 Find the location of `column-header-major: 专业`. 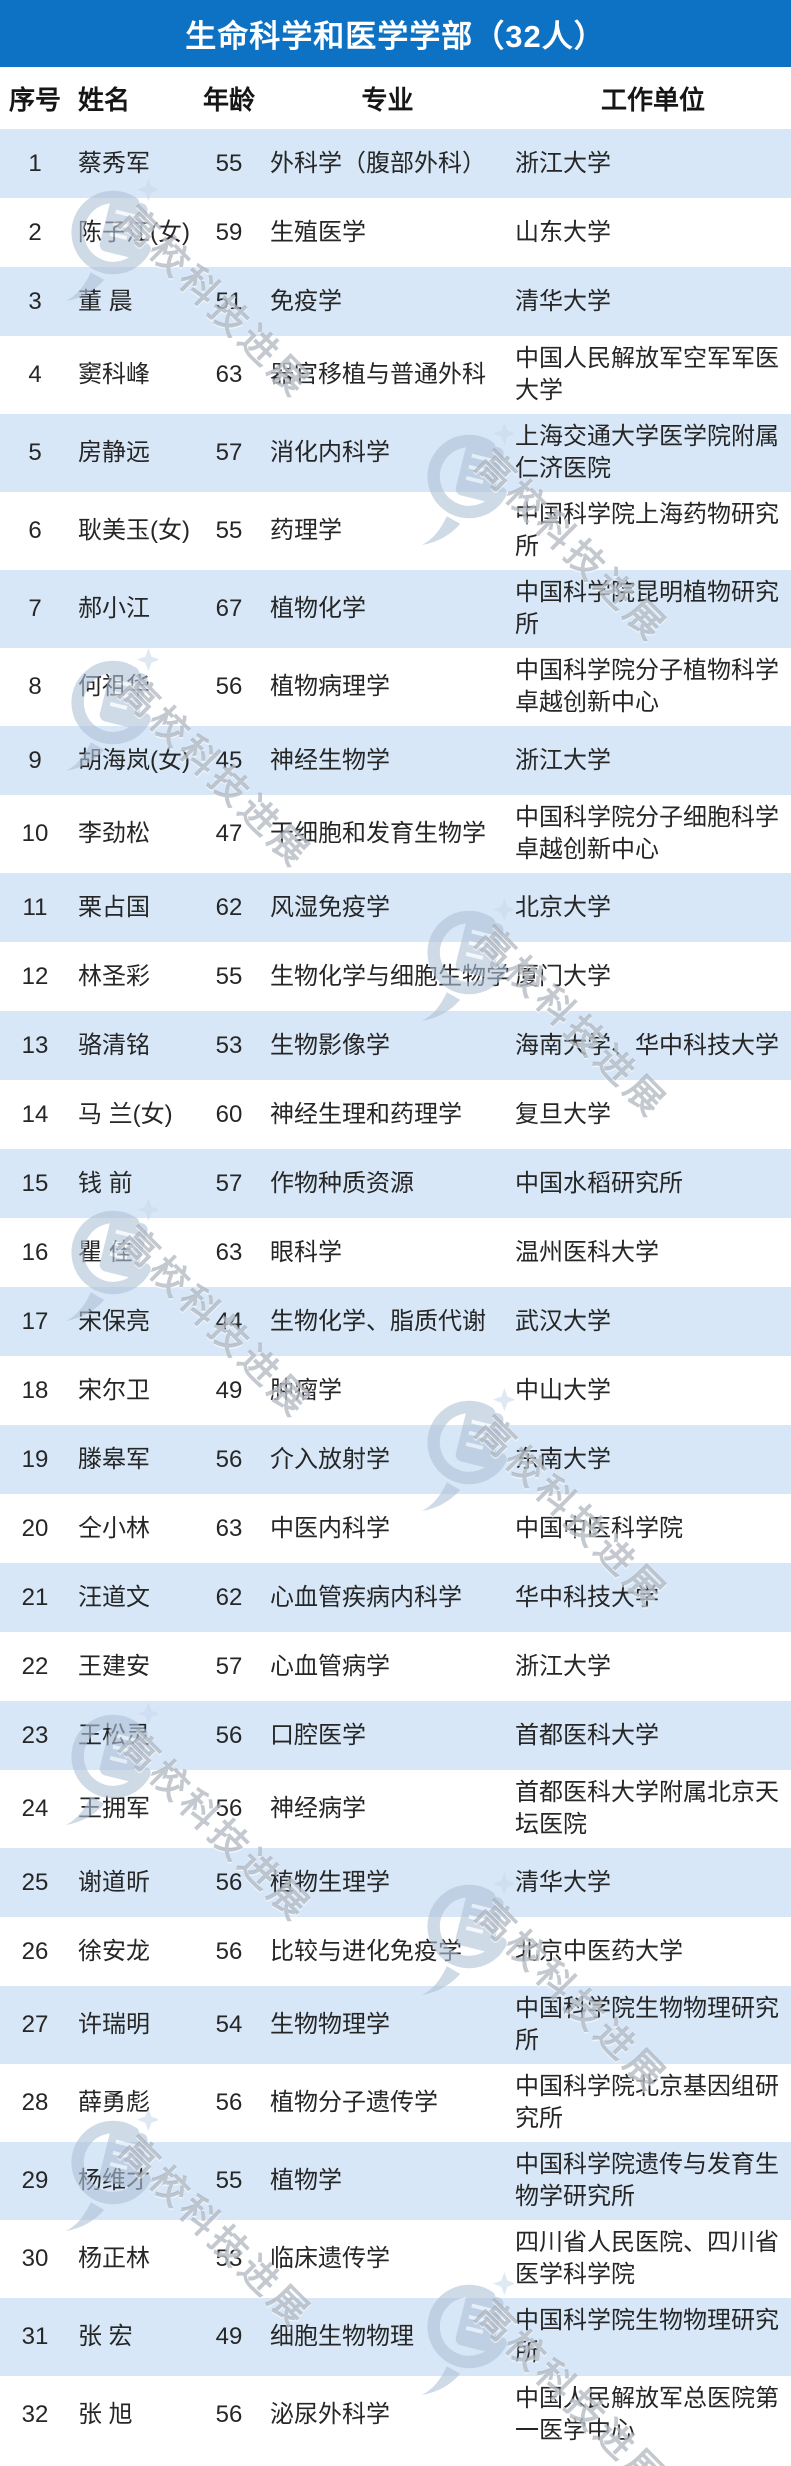

column-header-major: 专业 is located at coordinates (387, 99).